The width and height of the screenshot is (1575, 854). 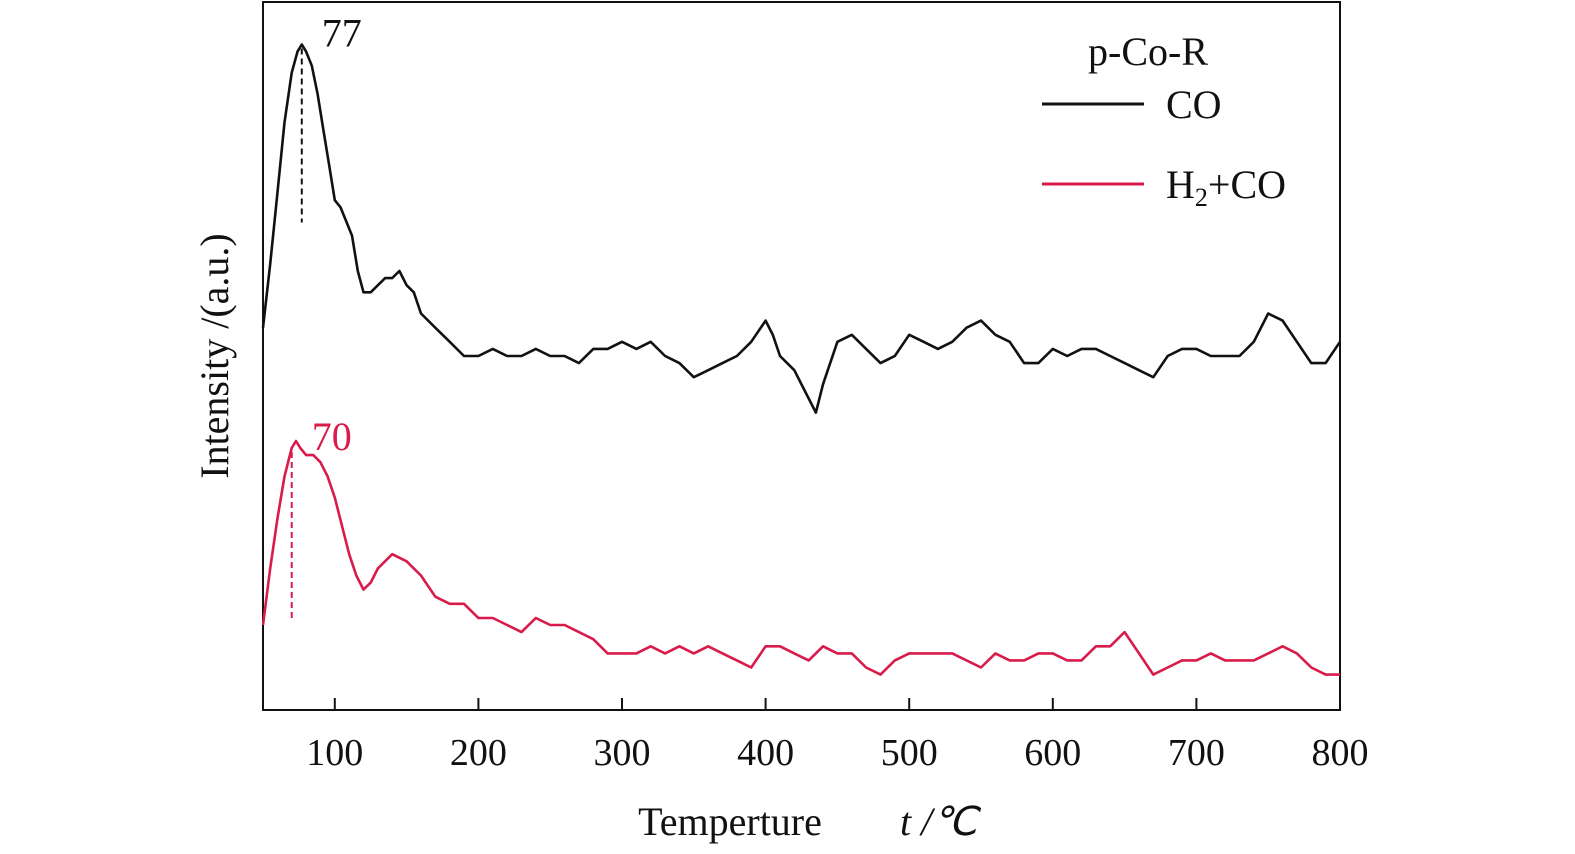 What do you see at coordinates (1194, 104) in the screenshot?
I see `legend-label-co: CO` at bounding box center [1194, 104].